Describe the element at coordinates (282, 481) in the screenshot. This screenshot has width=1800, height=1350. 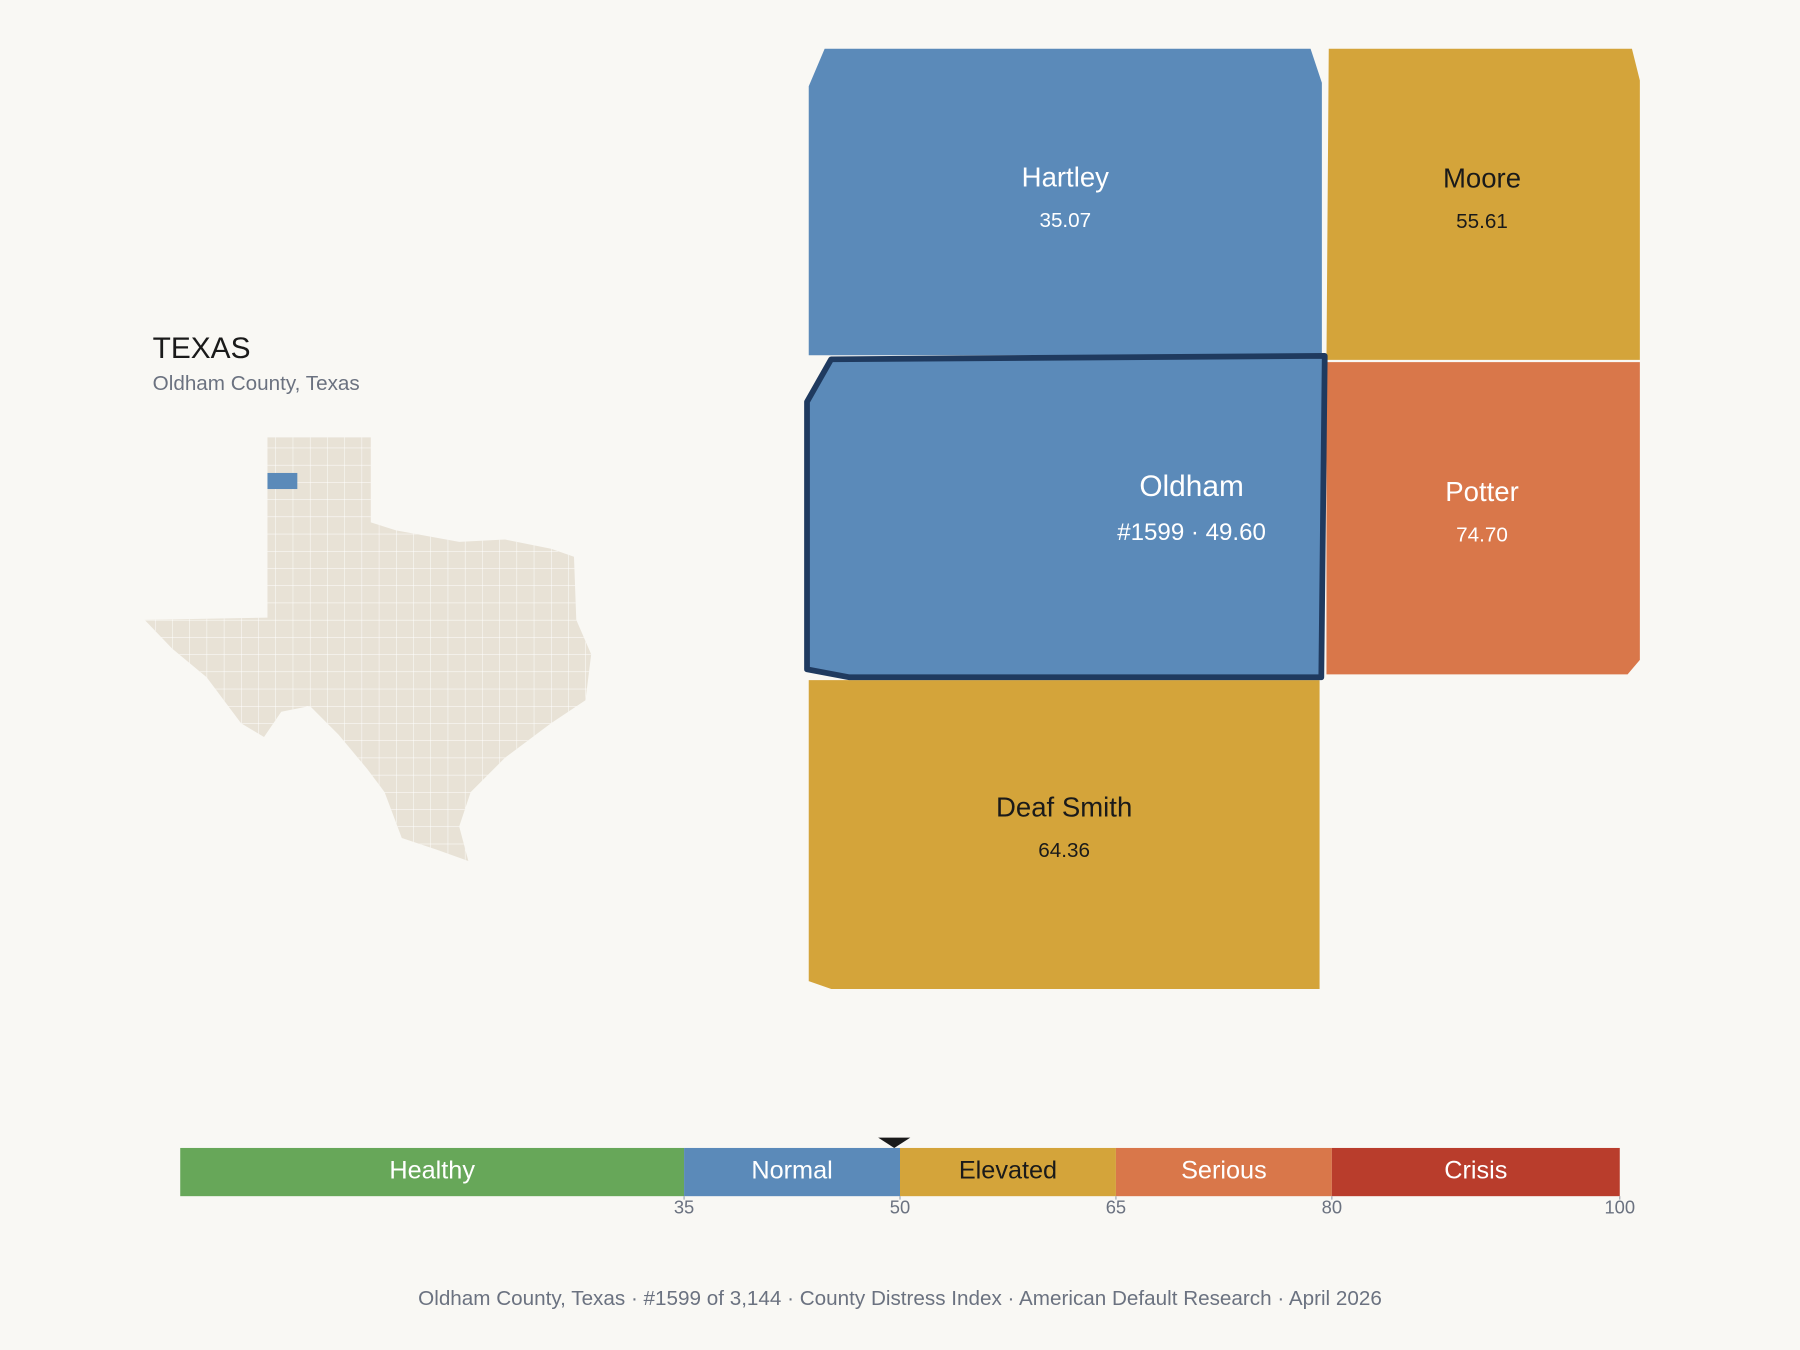
I see `selected-county-inset` at that location.